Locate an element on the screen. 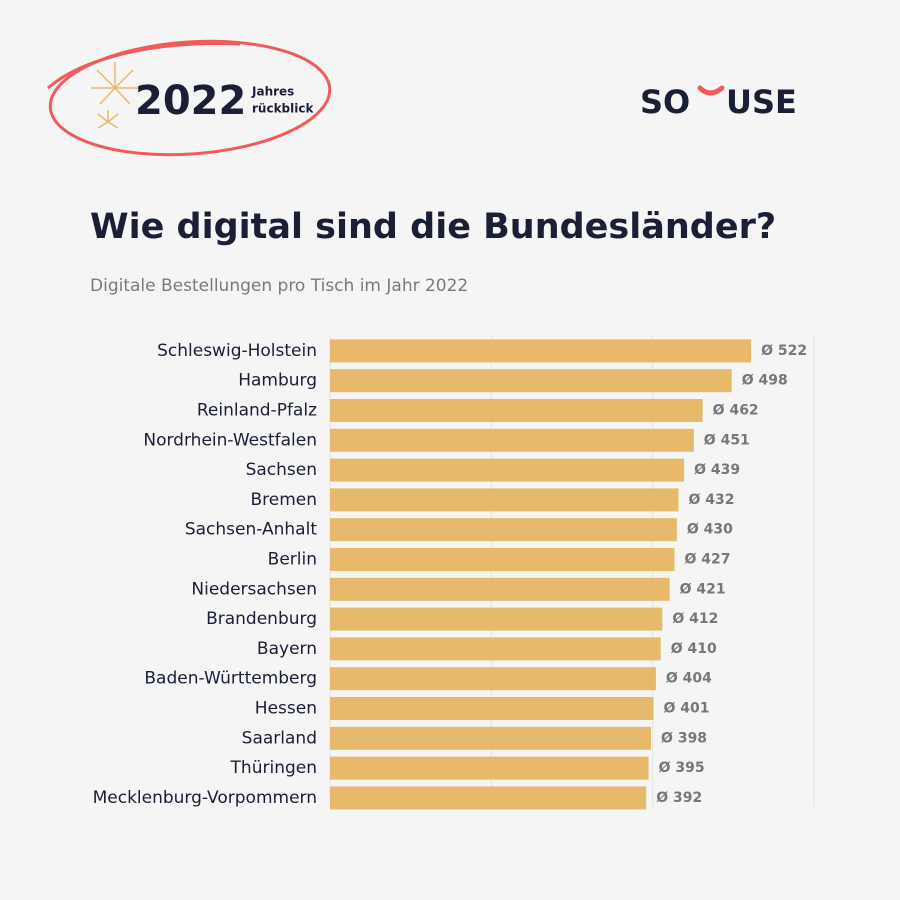 The image size is (900, 900). y-tick-label: Thüringen is located at coordinates (273, 768).